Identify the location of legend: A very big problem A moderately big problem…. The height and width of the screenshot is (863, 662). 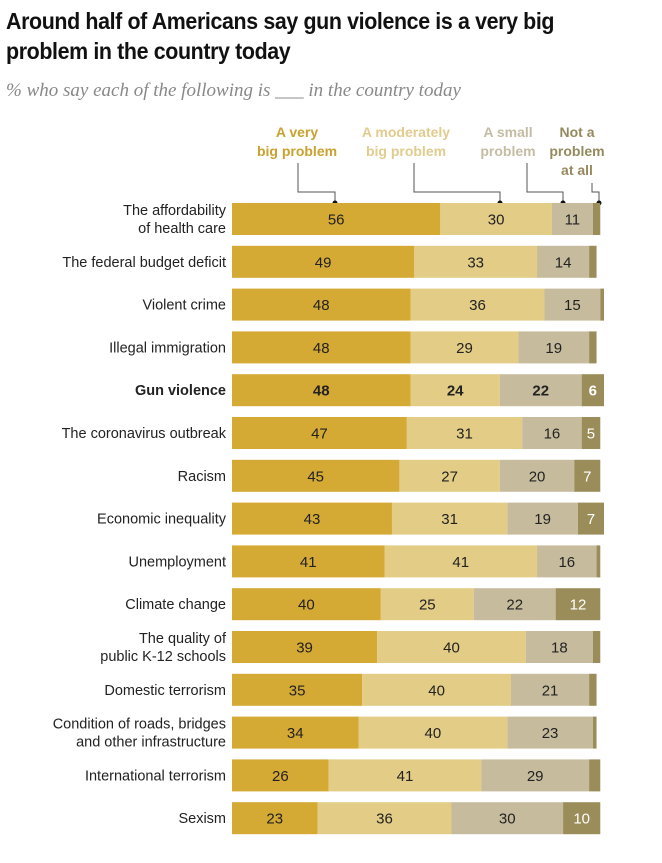
(431, 151).